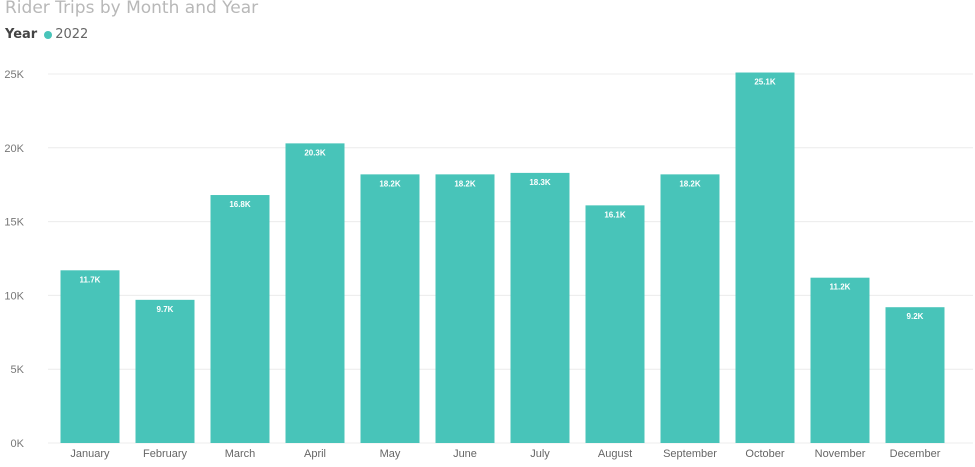 The height and width of the screenshot is (467, 975). Describe the element at coordinates (390, 309) in the screenshot. I see `bar-may` at that location.